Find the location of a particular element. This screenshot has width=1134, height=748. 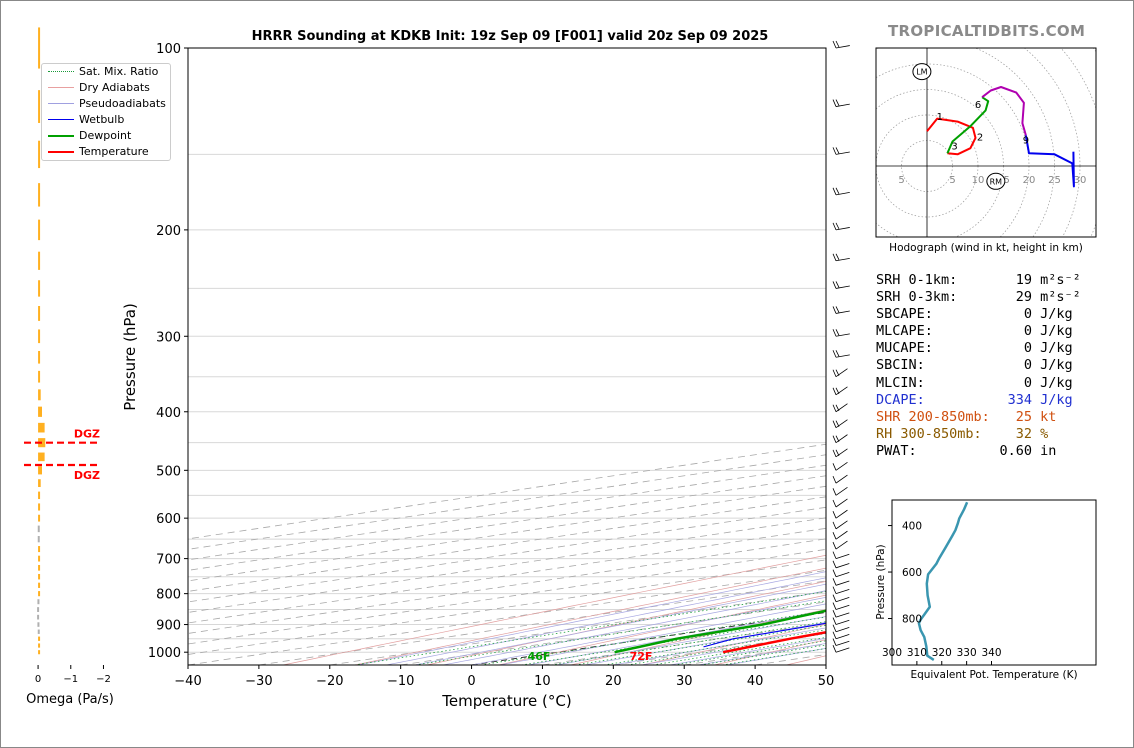

mixing-ratio-line is located at coordinates (739, 651).